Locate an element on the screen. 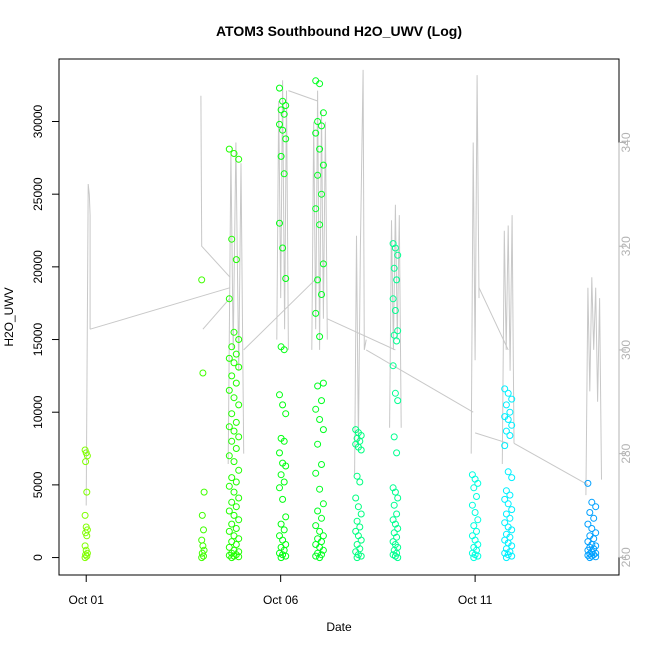  y-tick-label: 15000 is located at coordinates (38, 340).